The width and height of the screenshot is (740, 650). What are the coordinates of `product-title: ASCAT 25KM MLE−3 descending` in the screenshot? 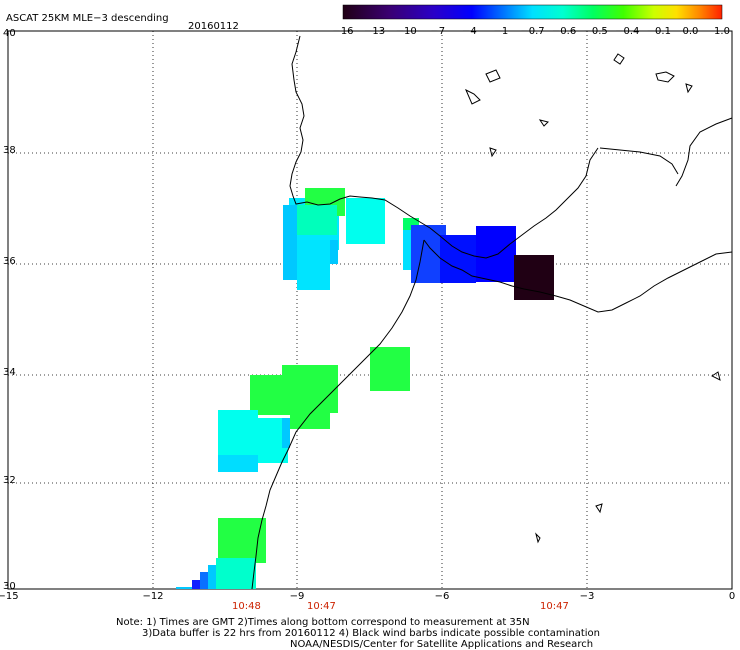 It's located at (87, 18).